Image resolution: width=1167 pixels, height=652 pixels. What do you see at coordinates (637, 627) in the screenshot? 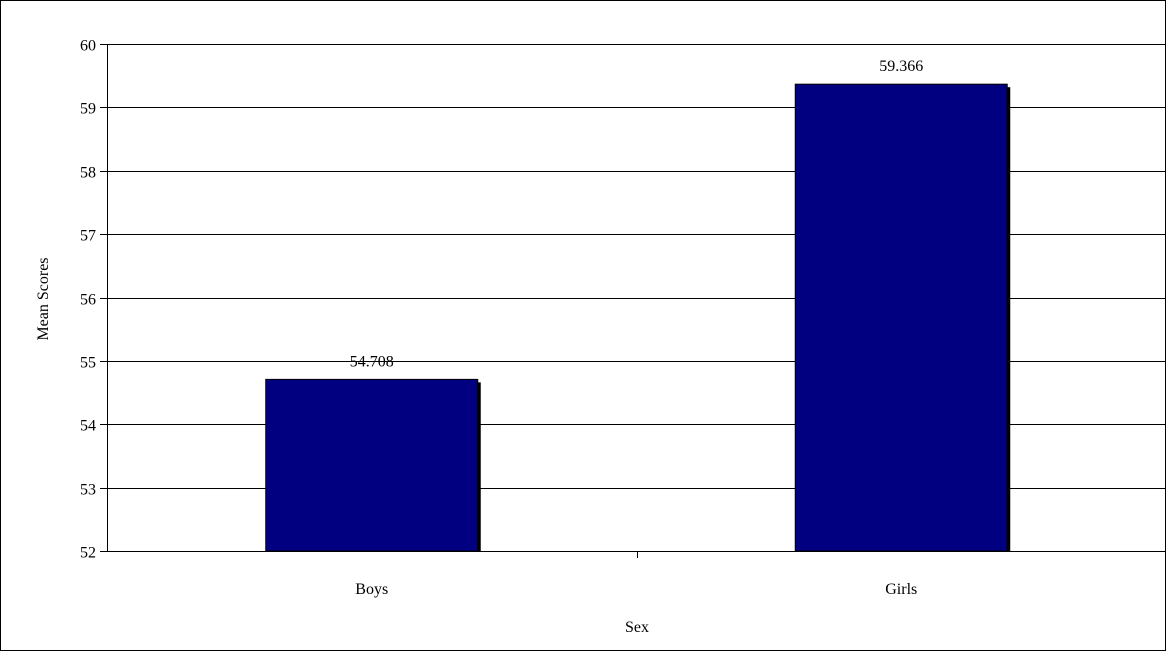
I see `x-axis-title: Sex` at bounding box center [637, 627].